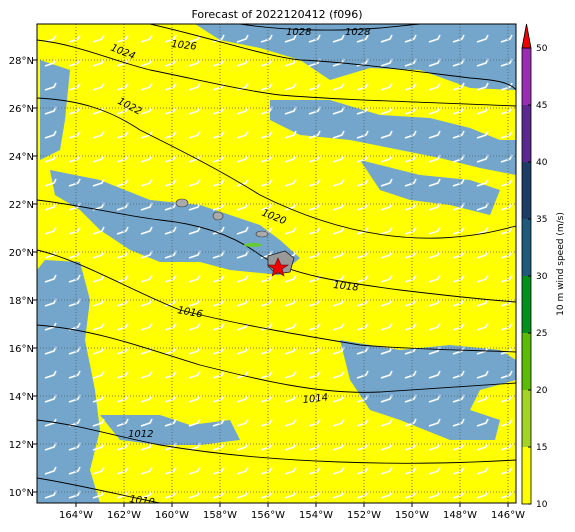 This screenshot has width=575, height=532. What do you see at coordinates (268, 515) in the screenshot?
I see `lon-label: 156°W` at bounding box center [268, 515].